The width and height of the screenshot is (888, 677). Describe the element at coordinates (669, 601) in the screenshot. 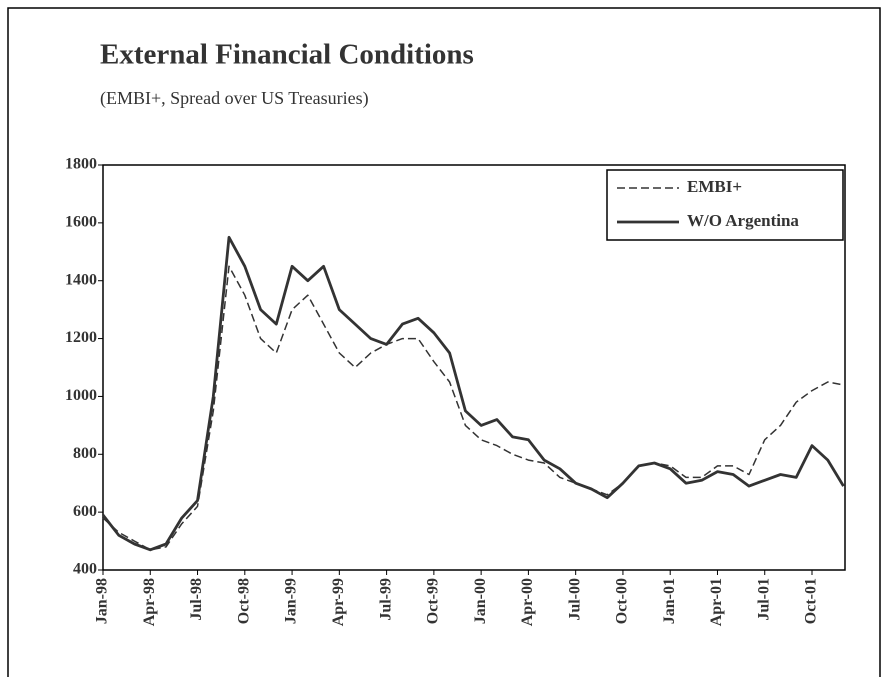

I see `x-tick-label: Jan-01` at that location.